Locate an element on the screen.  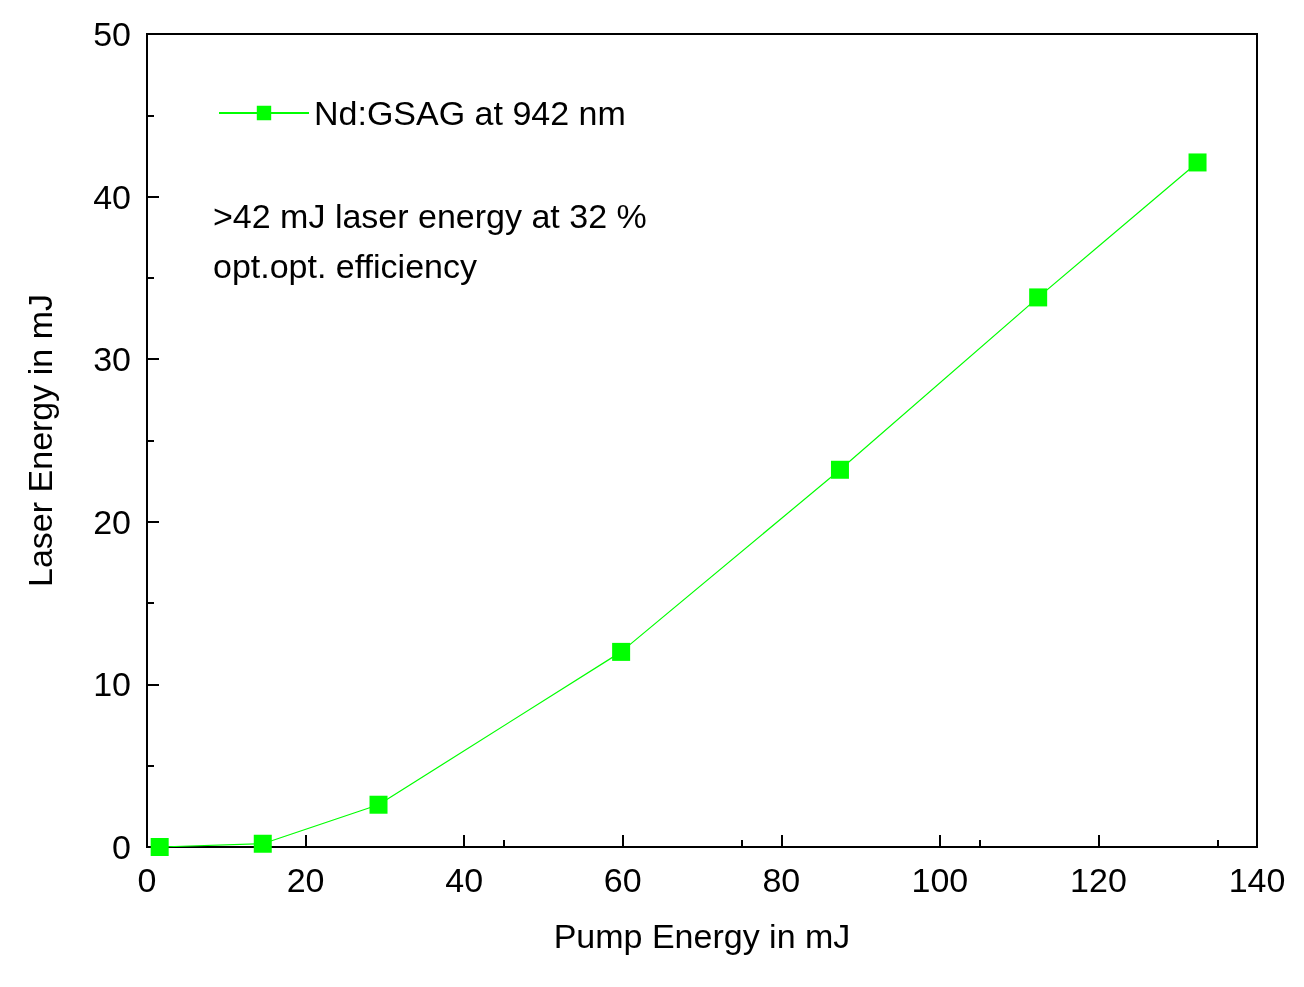
x-tick-label: 100 is located at coordinates (940, 880).